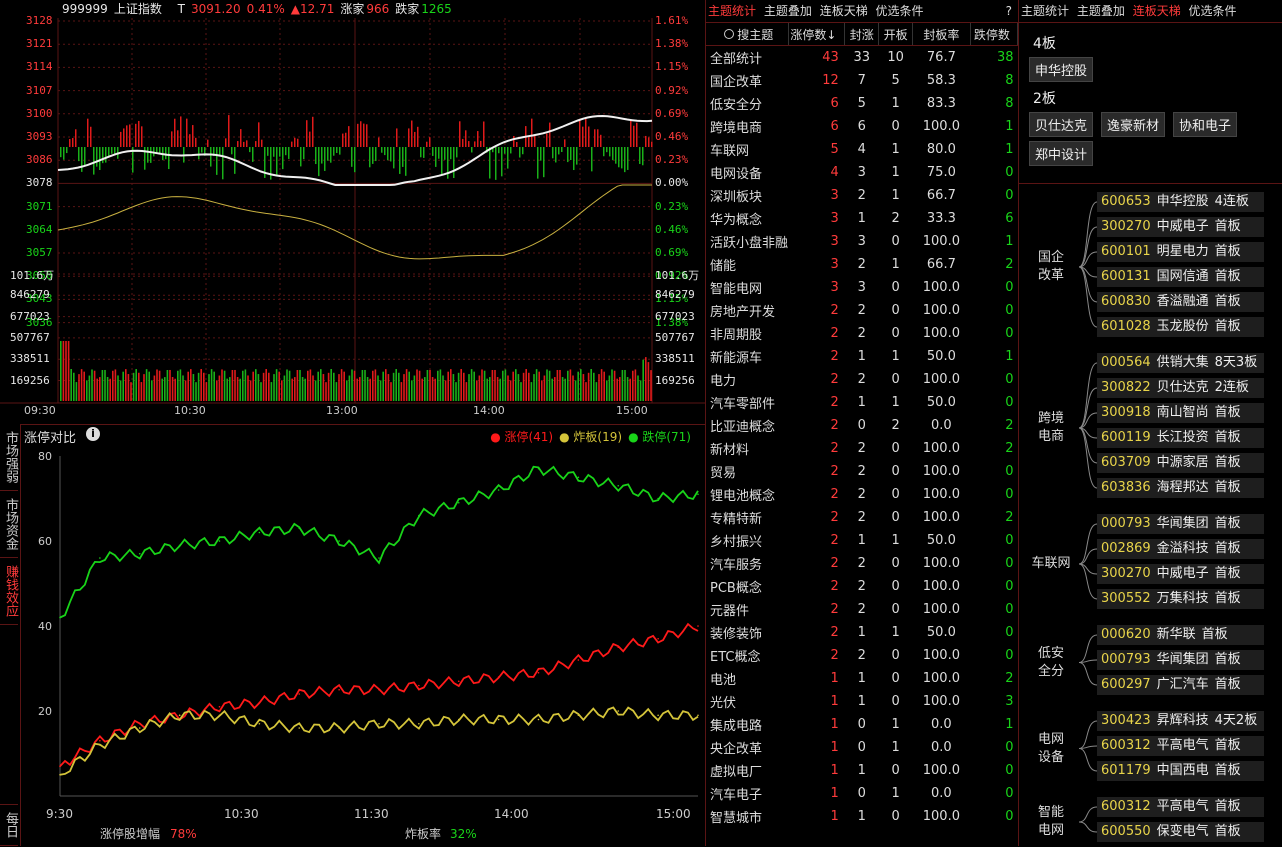  What do you see at coordinates (1180, 685) in the screenshot?
I see `ladder-item: 600297 广汇汽车 首板` at bounding box center [1180, 685].